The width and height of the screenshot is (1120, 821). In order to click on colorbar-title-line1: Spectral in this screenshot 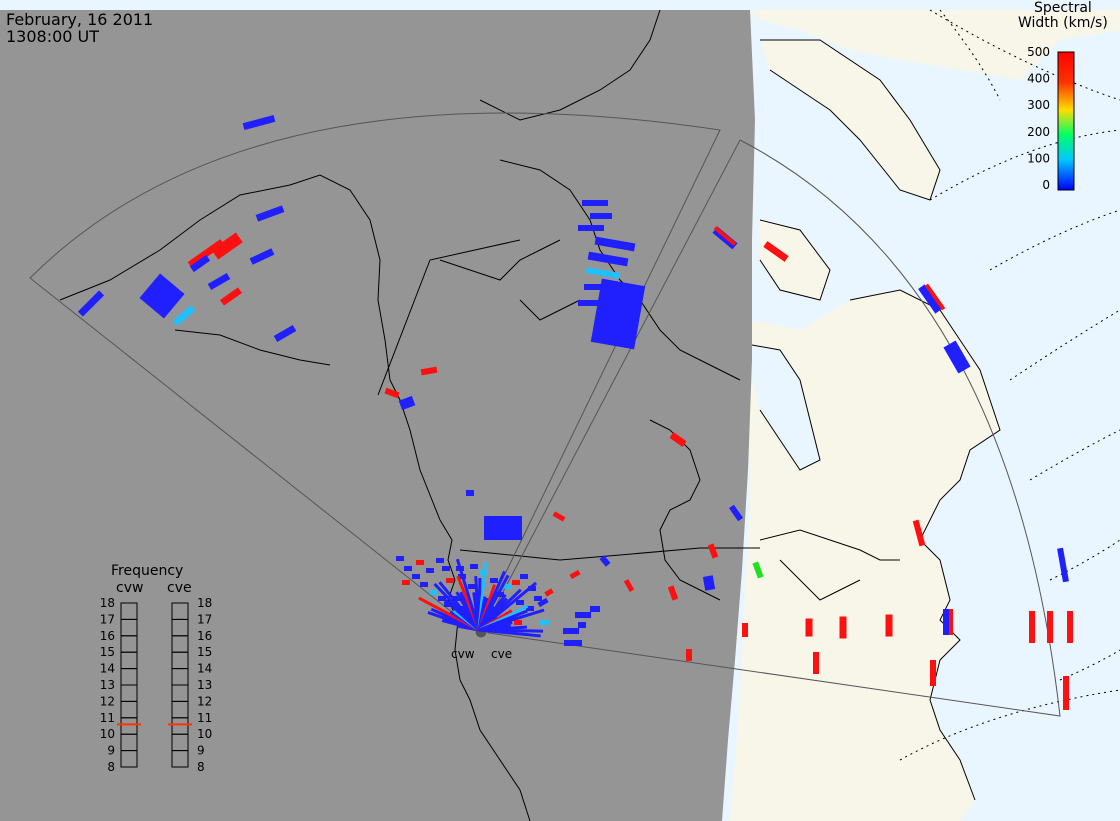, I will do `click(1063, 8)`.